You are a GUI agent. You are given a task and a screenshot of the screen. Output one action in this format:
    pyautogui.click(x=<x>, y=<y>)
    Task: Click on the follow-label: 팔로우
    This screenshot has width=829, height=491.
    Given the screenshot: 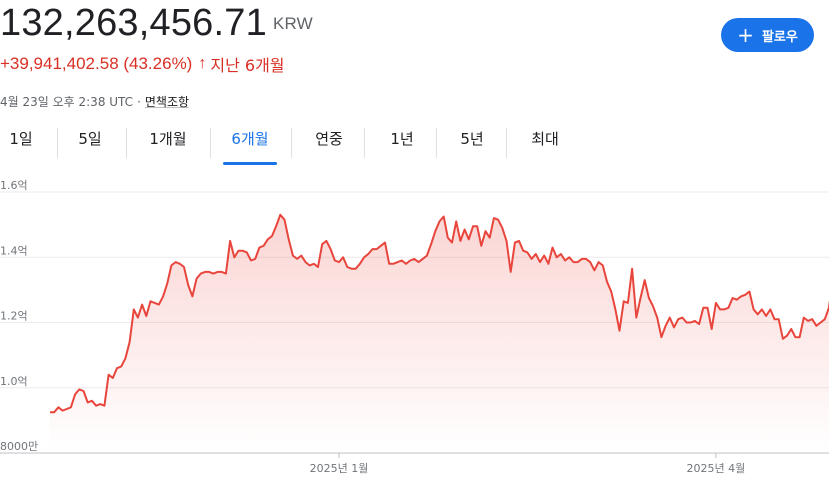 What is the action you would take?
    pyautogui.click(x=779, y=37)
    